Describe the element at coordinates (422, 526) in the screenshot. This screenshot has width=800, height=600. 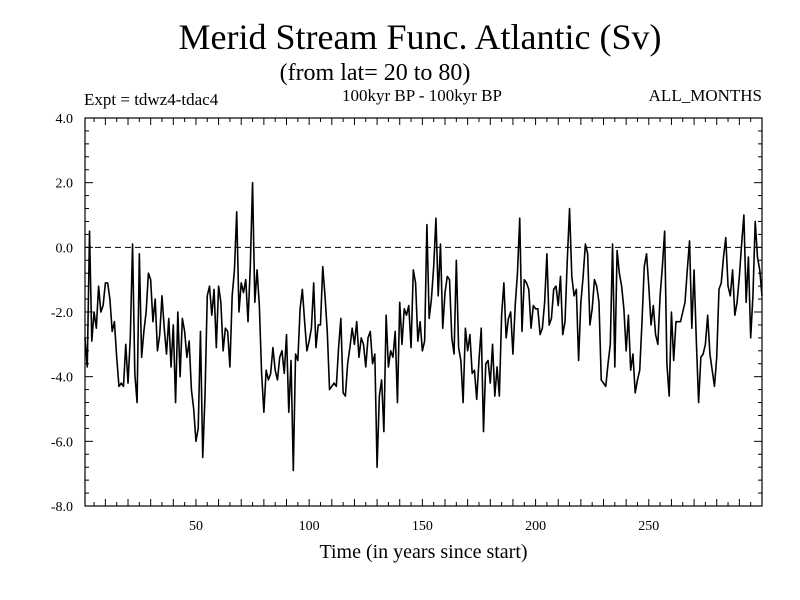
I see `x-tick-label: 150` at that location.